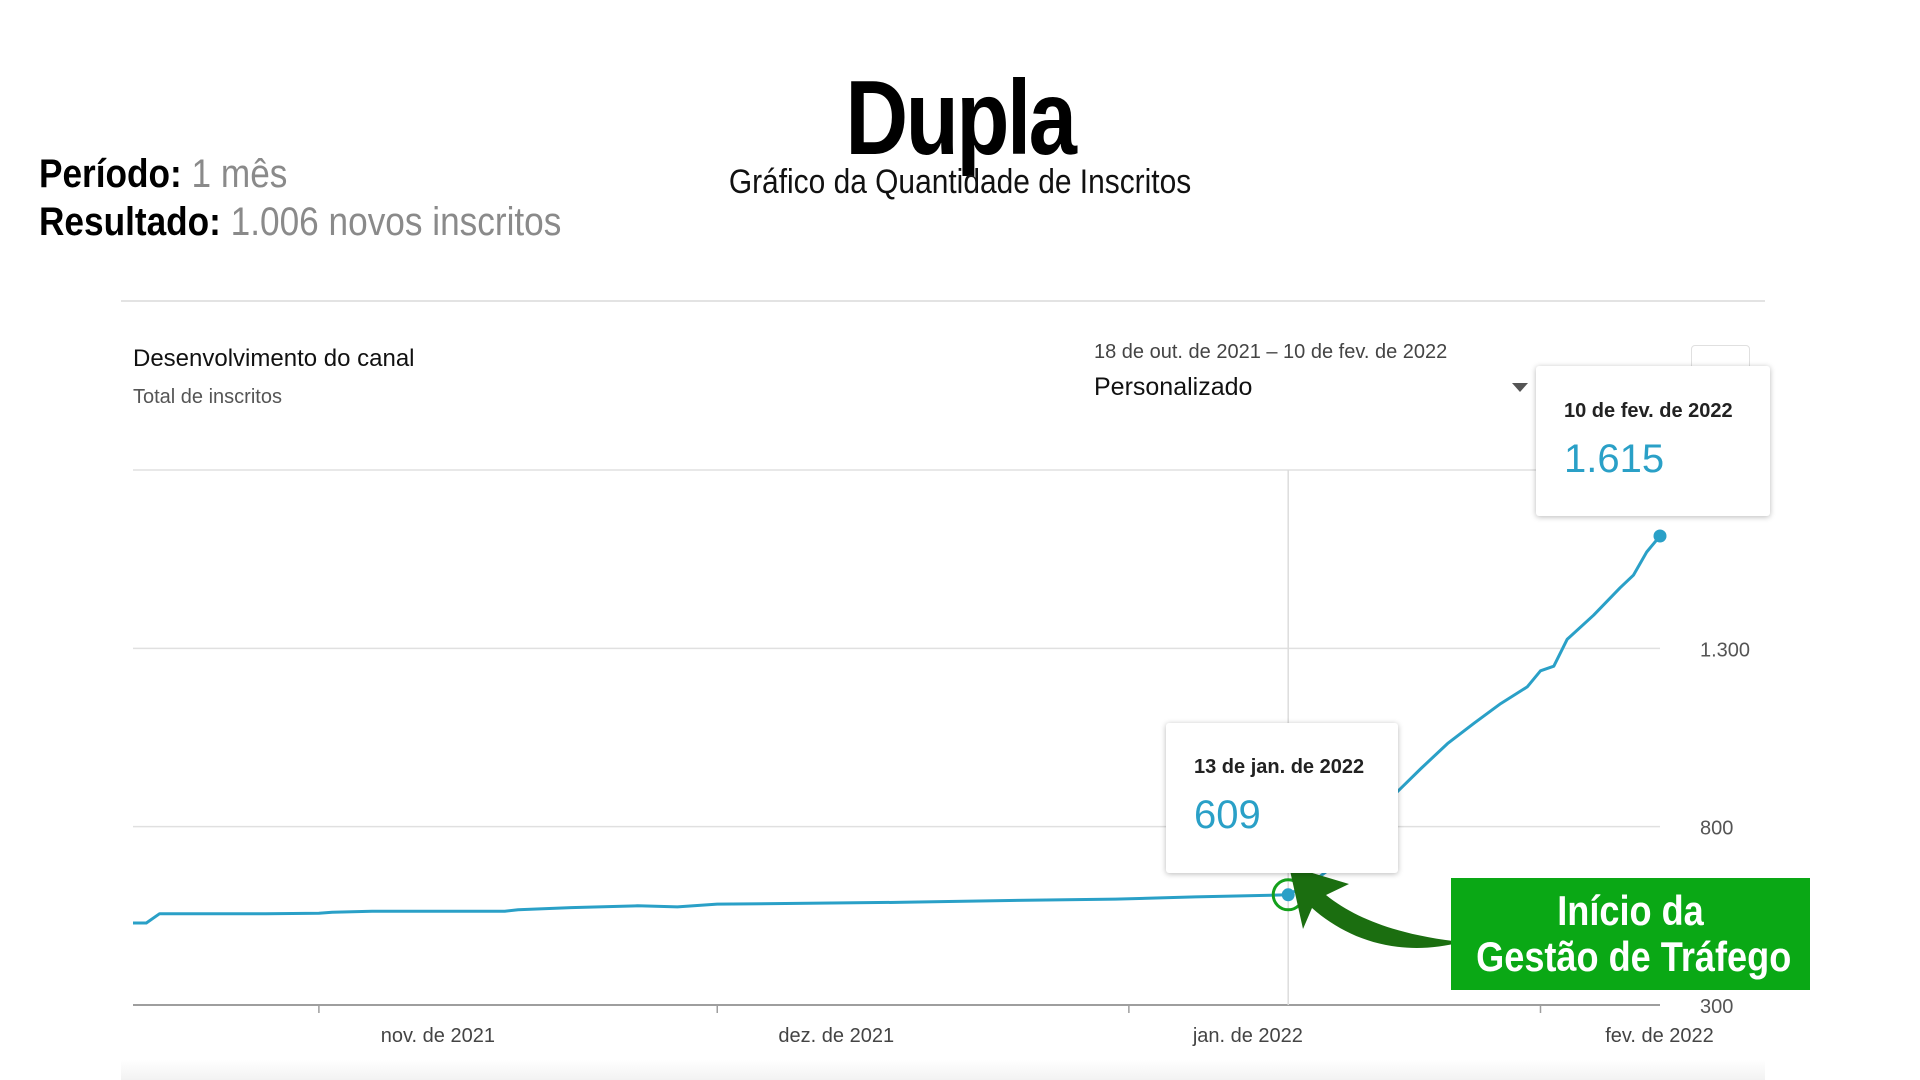 The width and height of the screenshot is (1920, 1080). I want to click on tooltip-start-value: 609, so click(1227, 815).